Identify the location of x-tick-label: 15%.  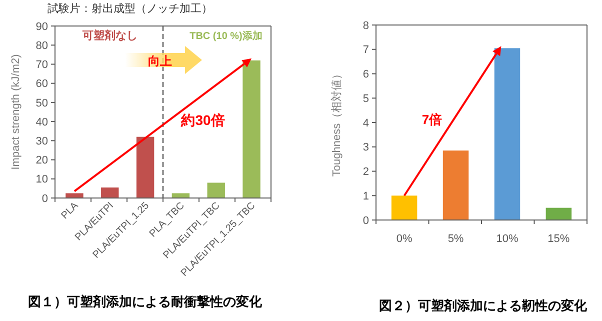
(559, 239).